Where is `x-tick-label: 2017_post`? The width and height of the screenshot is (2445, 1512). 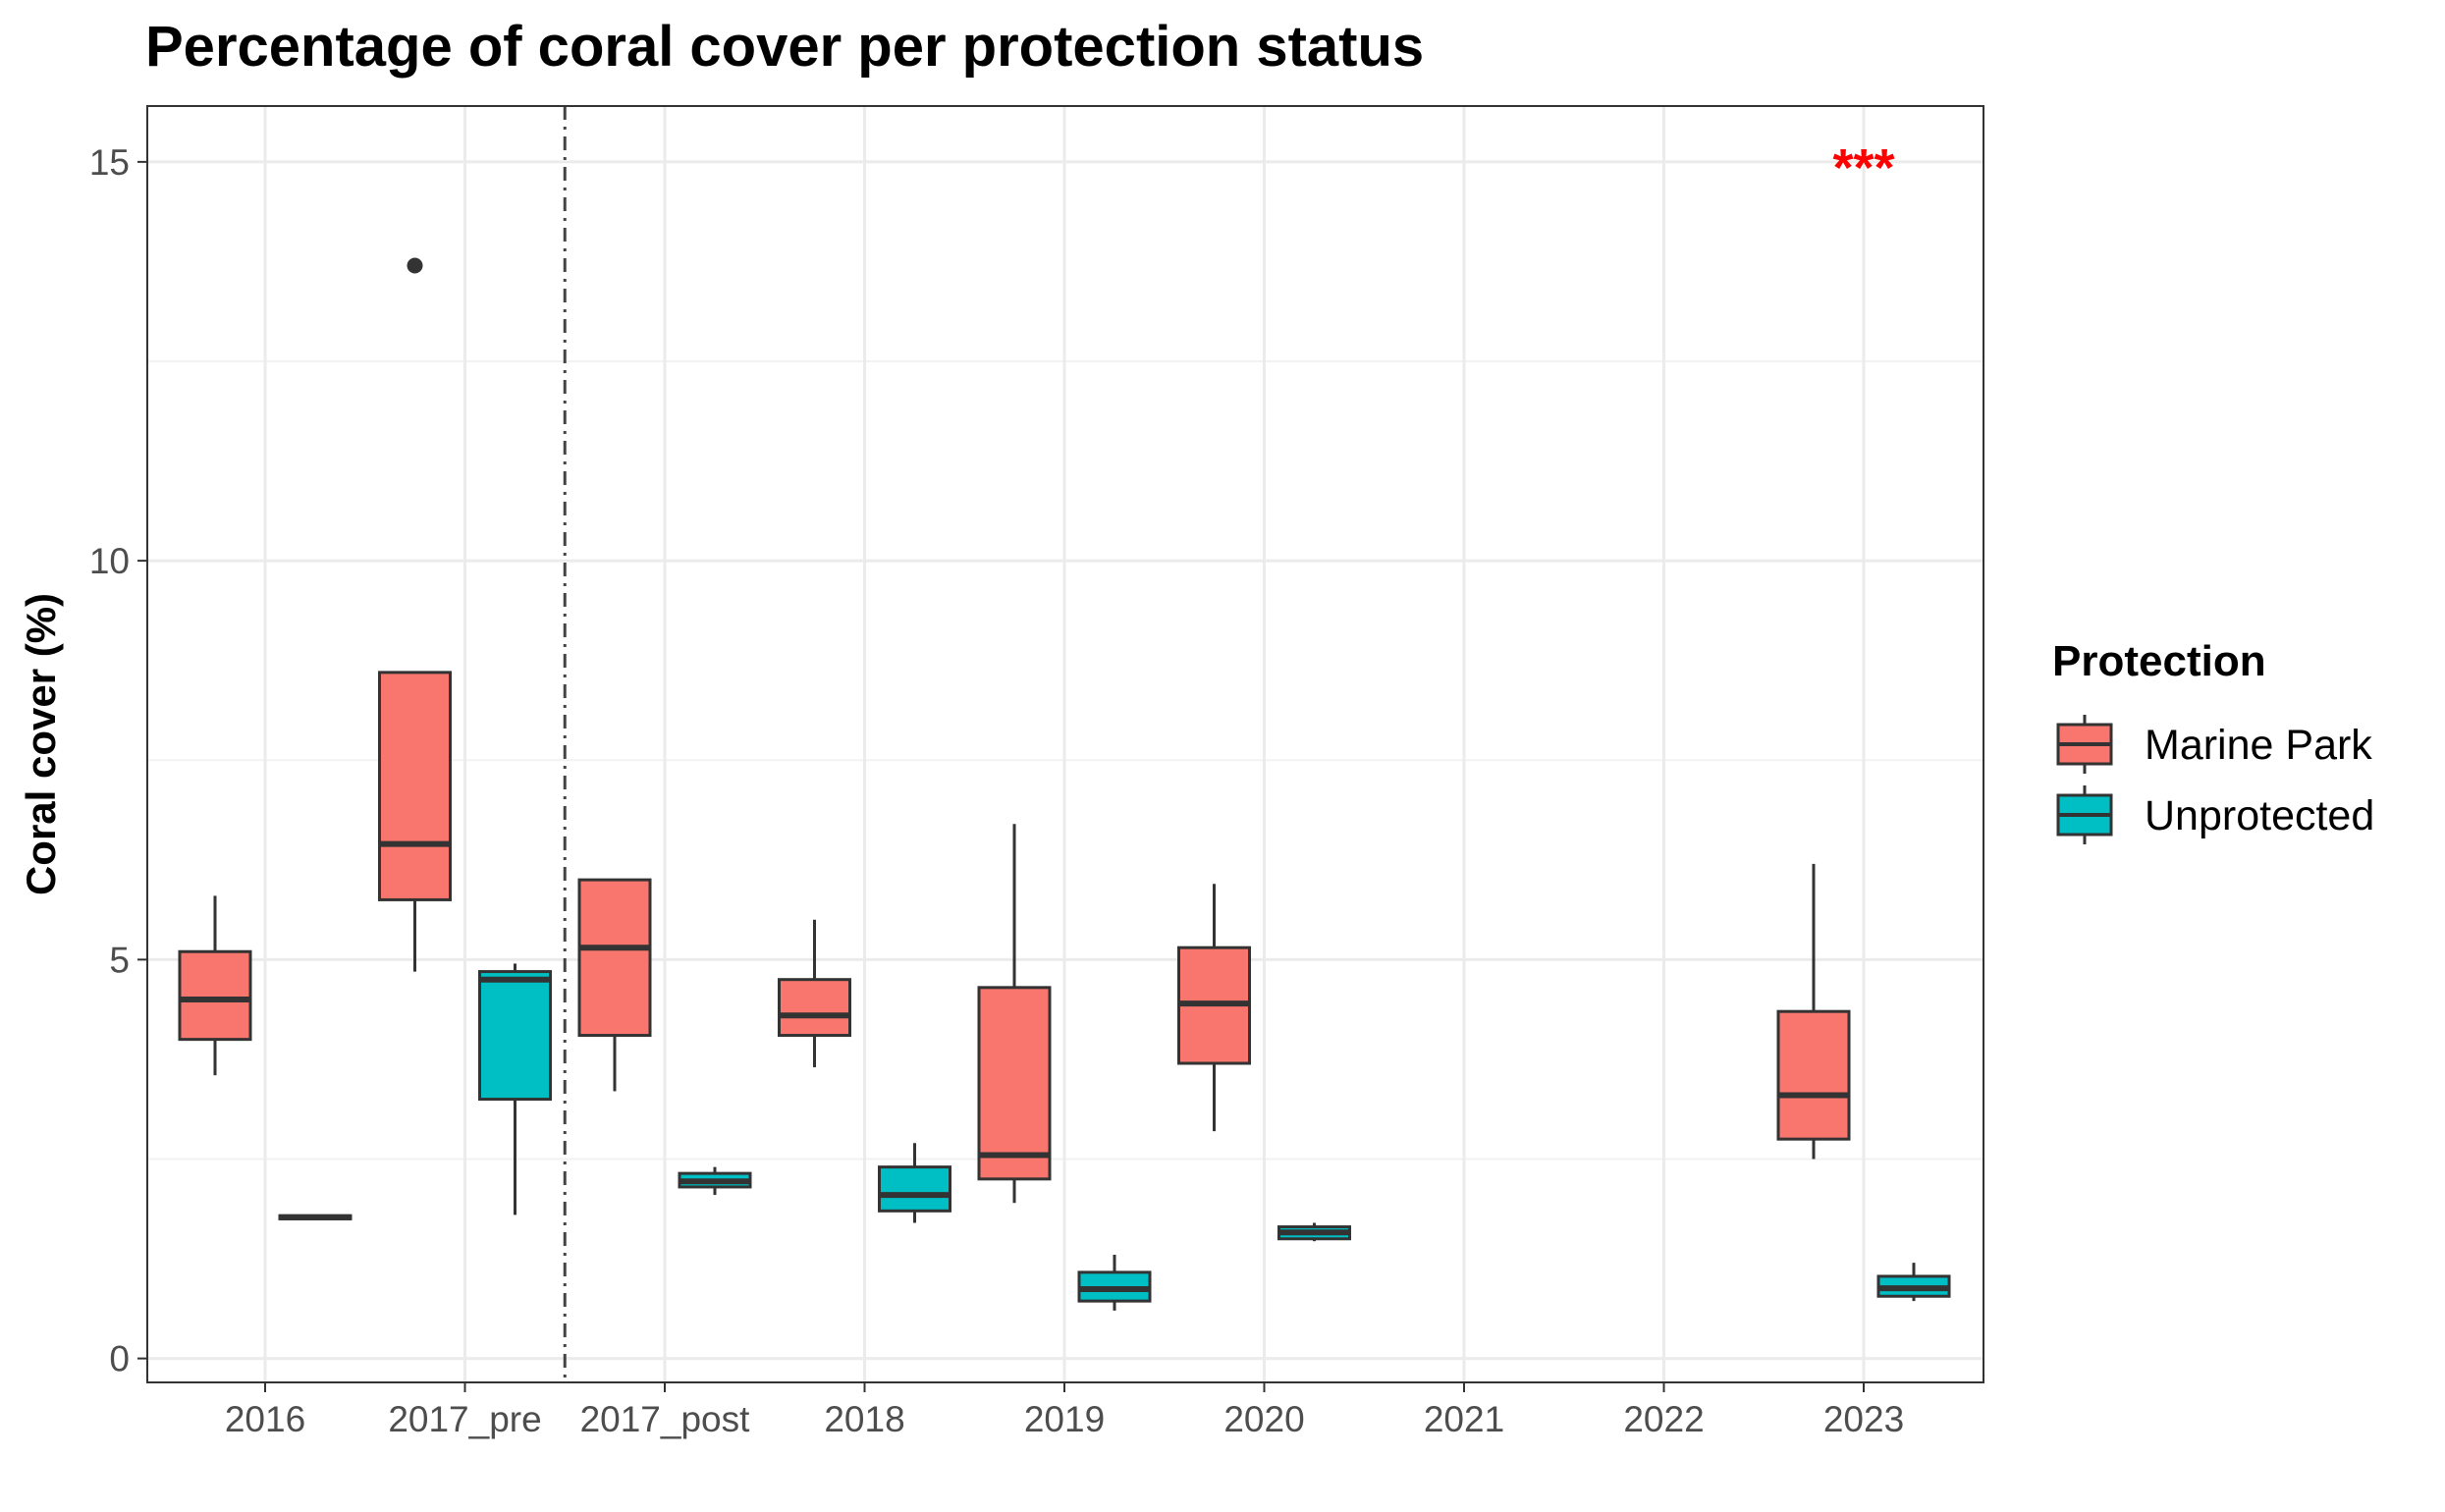
x-tick-label: 2017_post is located at coordinates (665, 1419).